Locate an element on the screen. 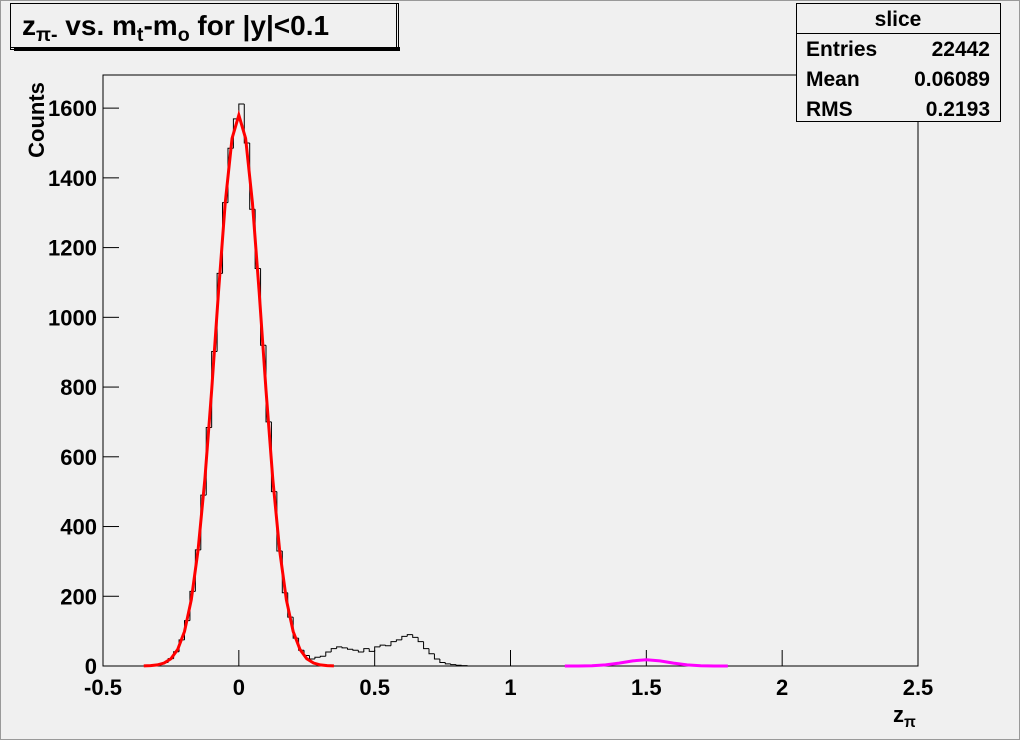 This screenshot has width=1020, height=740. y-tick-label: 800 is located at coordinates (78, 387).